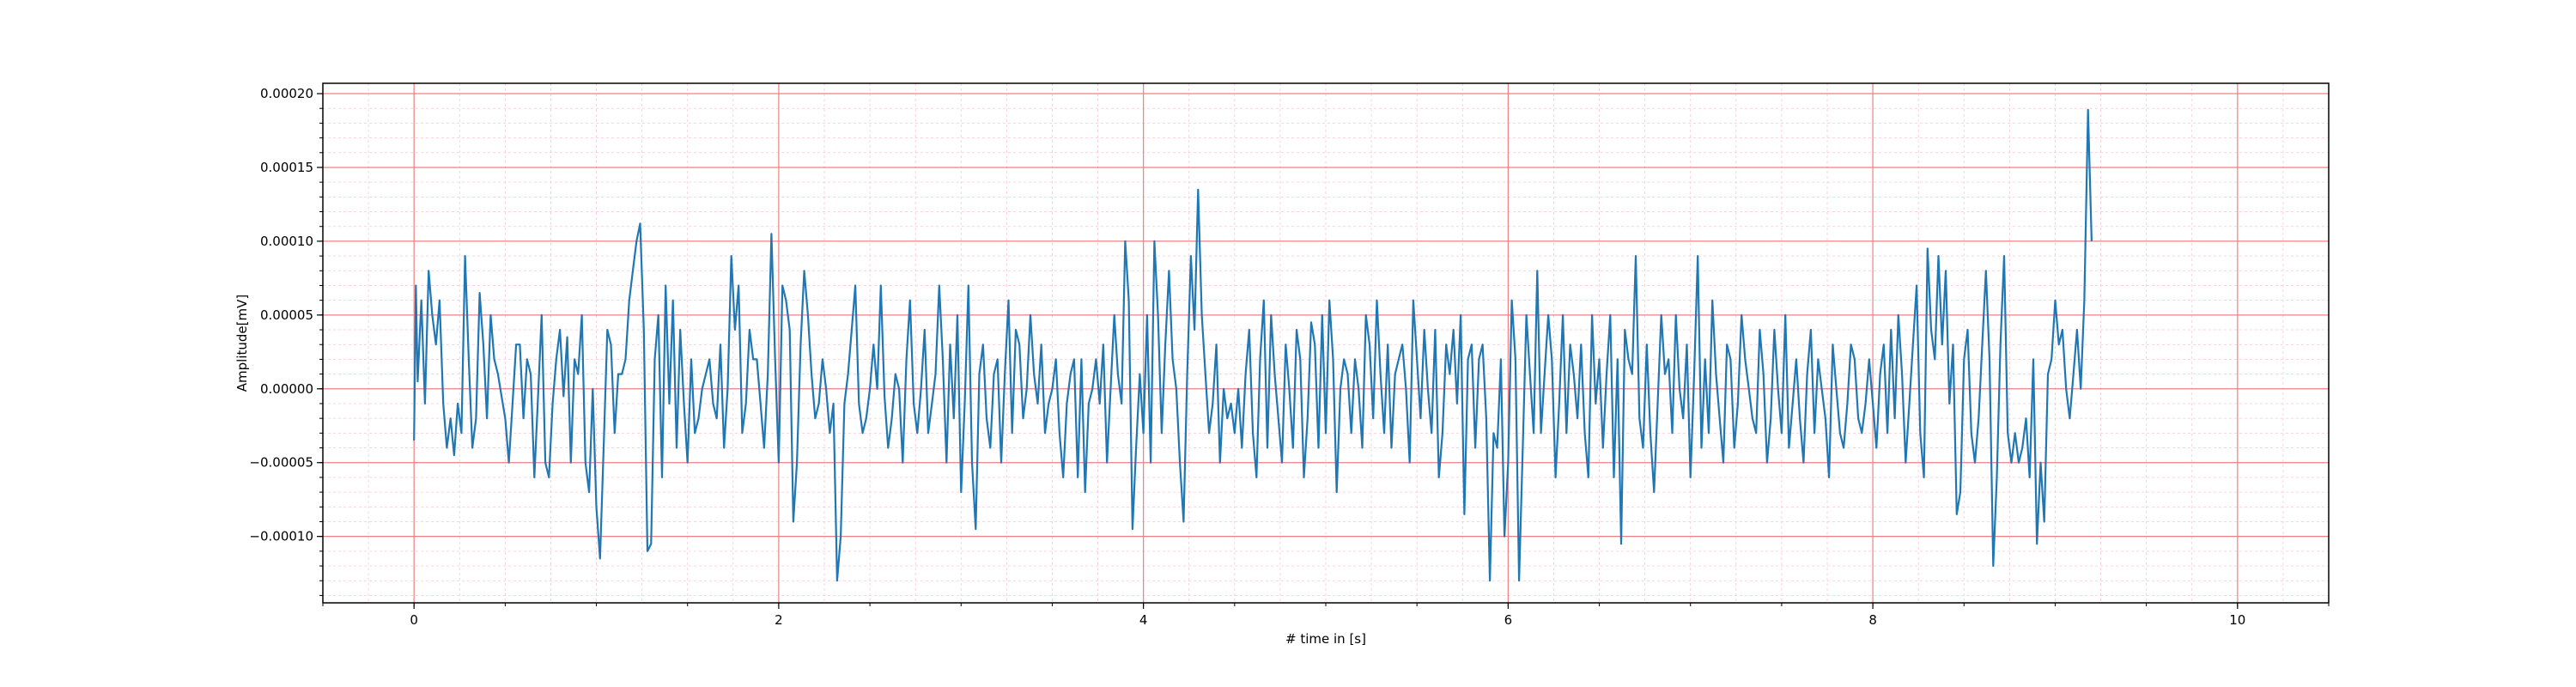 Image resolution: width=2576 pixels, height=687 pixels. Describe the element at coordinates (2237, 620) in the screenshot. I see `x-tick-label: 10` at that location.